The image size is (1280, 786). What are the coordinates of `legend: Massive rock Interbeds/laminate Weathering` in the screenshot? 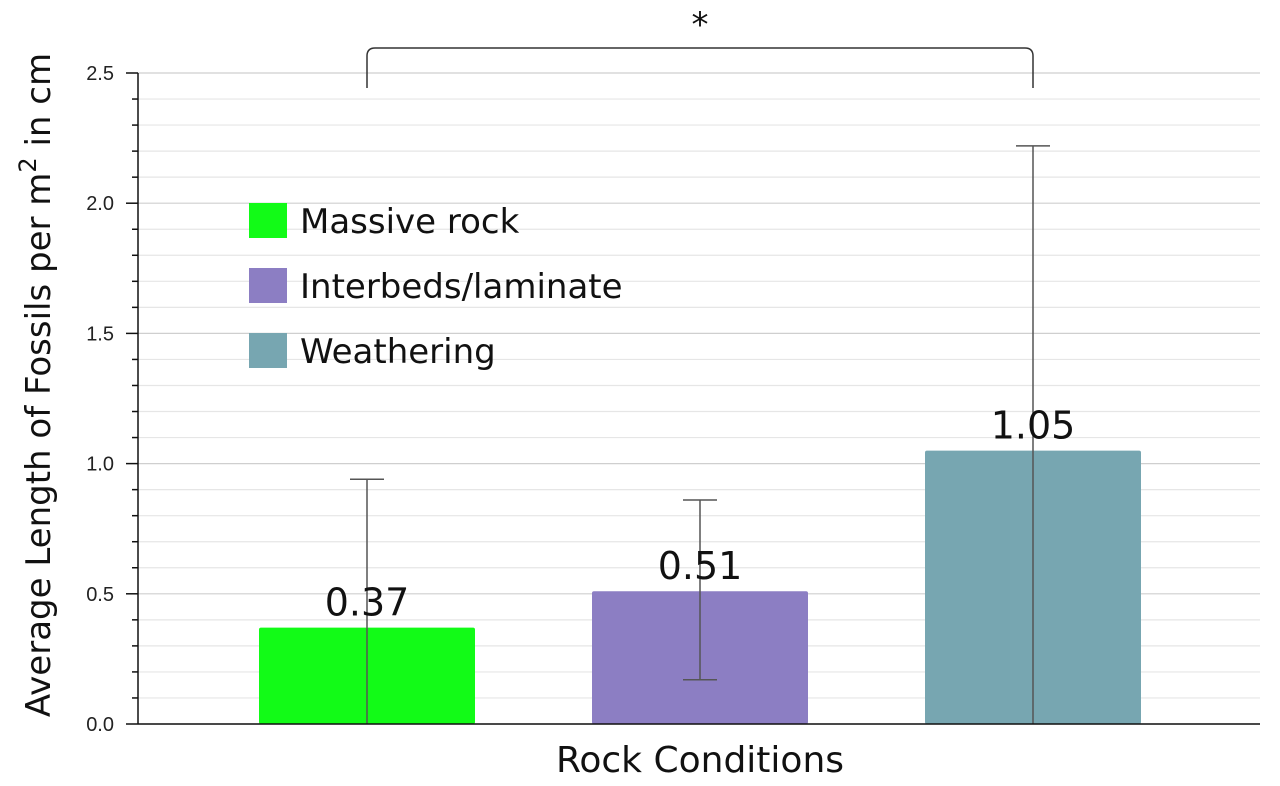 It's located at (436, 287).